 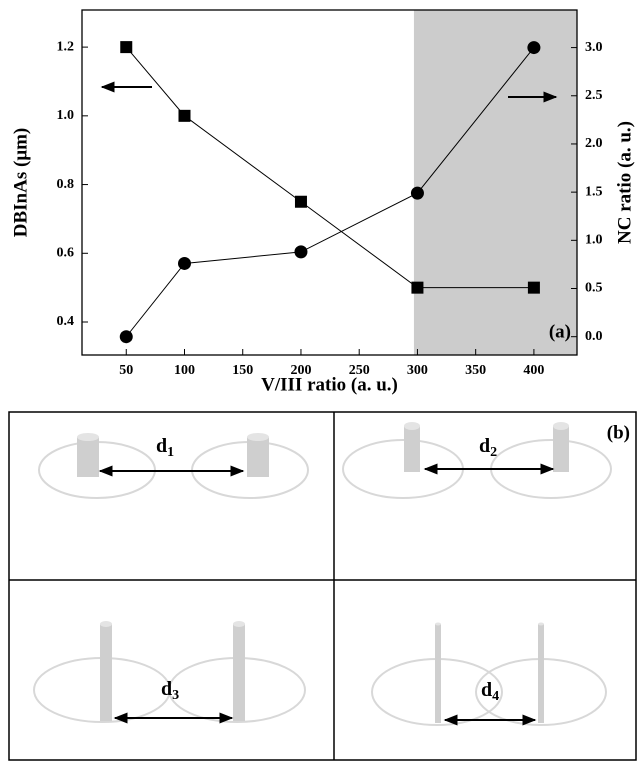 I want to click on y-tick-label: 0.6, so click(x=66, y=253).